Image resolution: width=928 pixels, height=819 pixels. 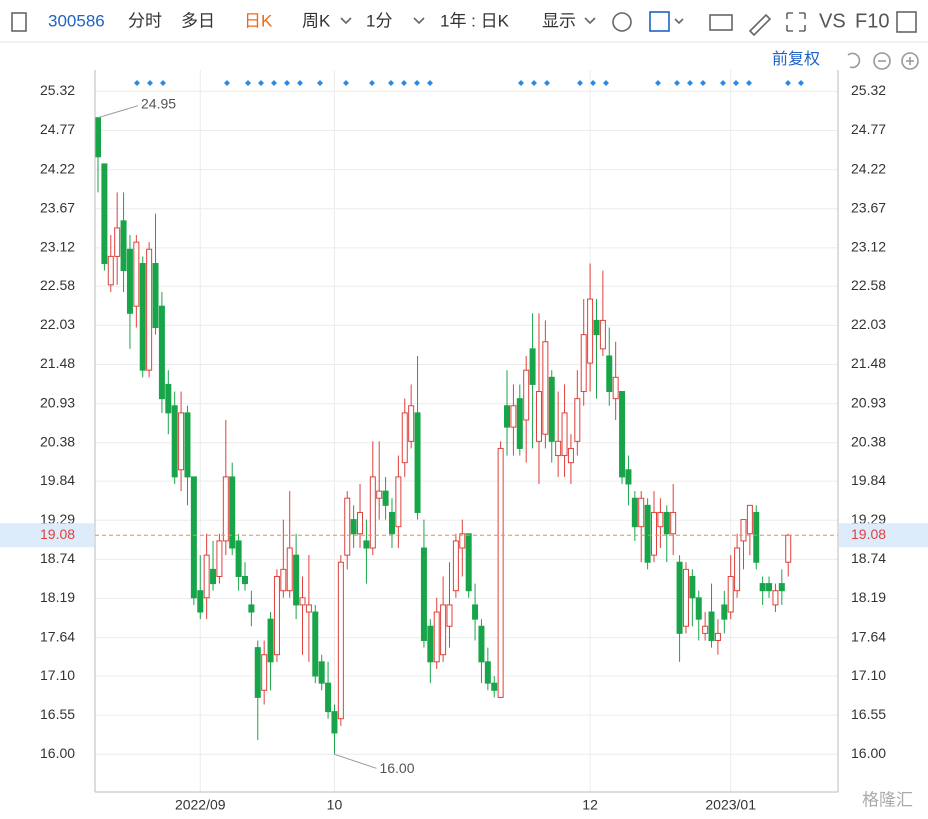 I want to click on y-tick-label-right: 17.10, so click(x=868, y=675).